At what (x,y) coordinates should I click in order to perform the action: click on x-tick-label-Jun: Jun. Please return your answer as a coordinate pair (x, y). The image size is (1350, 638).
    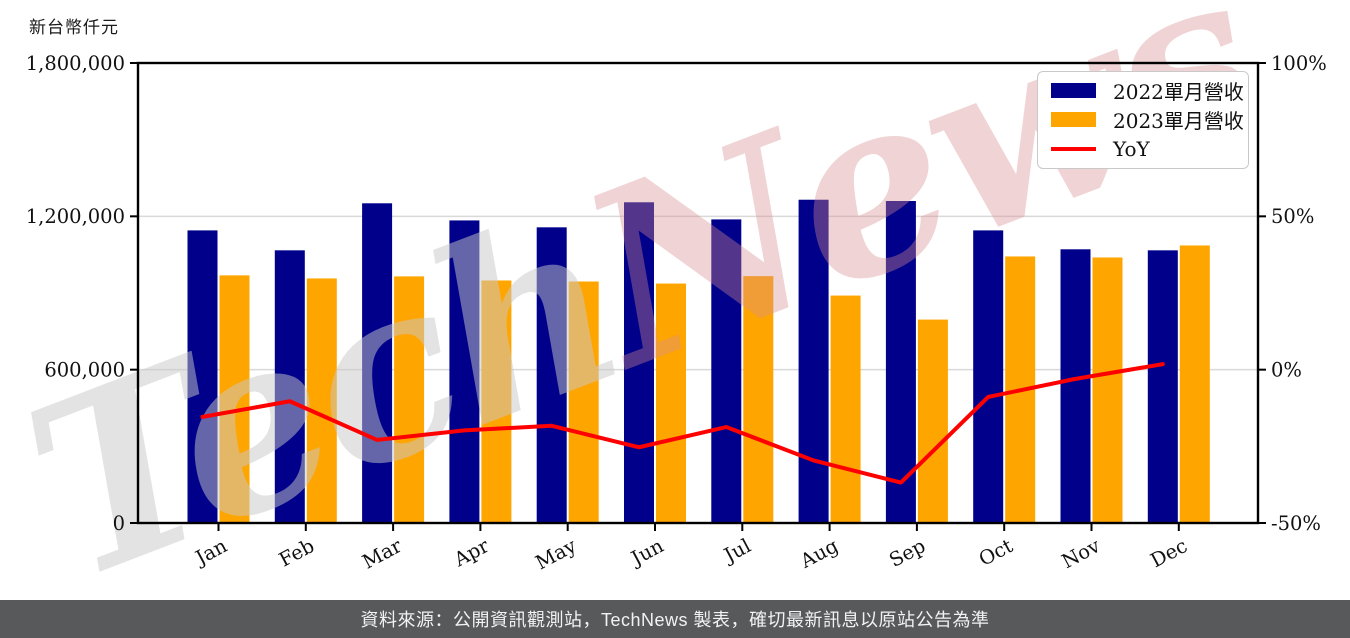
    Looking at the image, I should click on (647, 552).